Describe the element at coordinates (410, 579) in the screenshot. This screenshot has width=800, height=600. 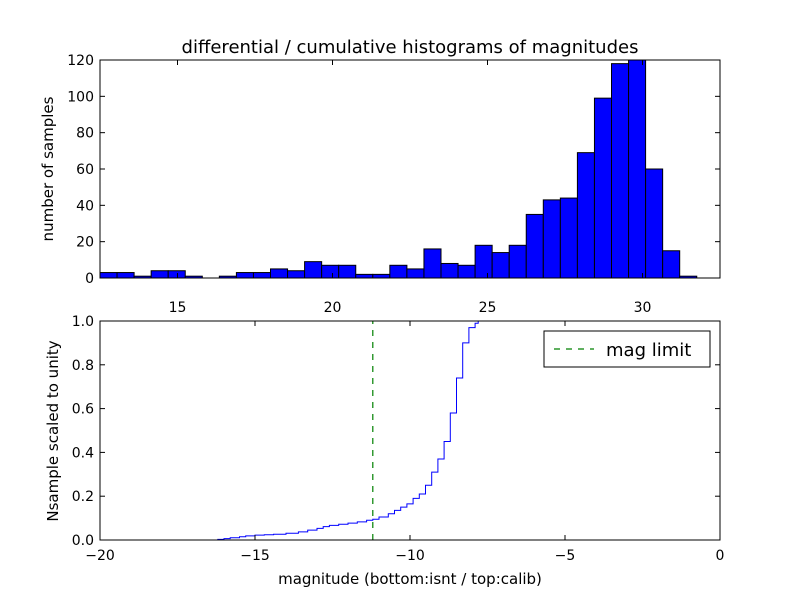
I see `x-axis-label: magnitude (bottom:isnt / top:calib)` at that location.